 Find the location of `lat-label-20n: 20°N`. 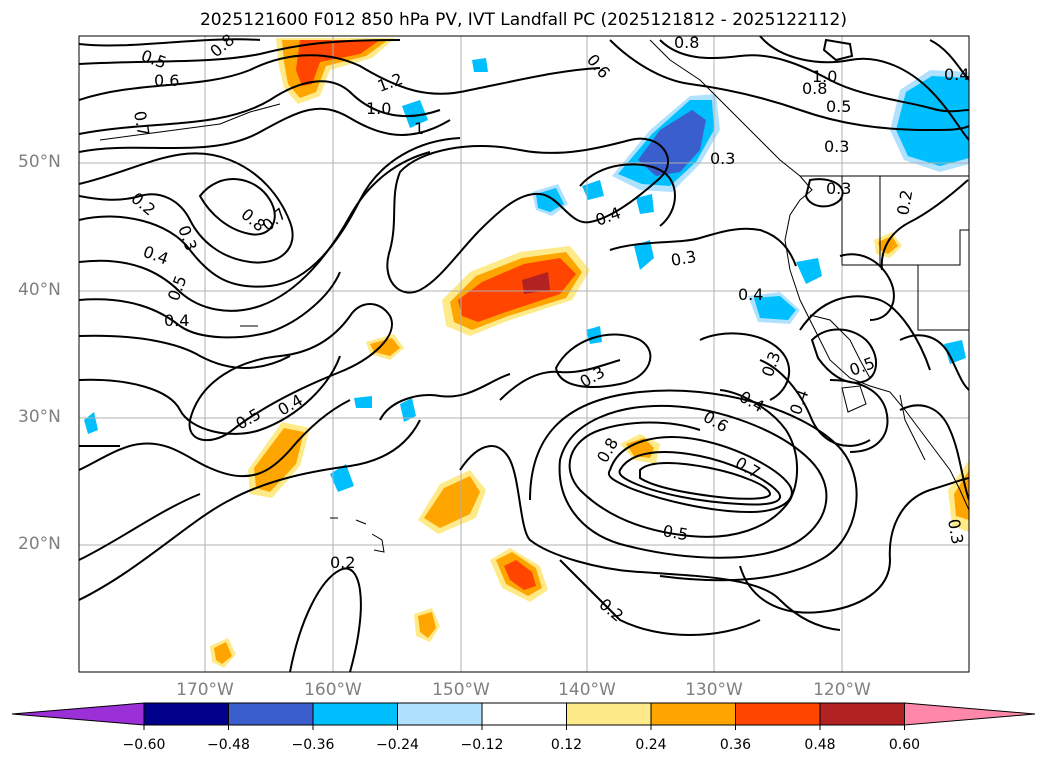

lat-label-20n: 20°N is located at coordinates (39, 544).